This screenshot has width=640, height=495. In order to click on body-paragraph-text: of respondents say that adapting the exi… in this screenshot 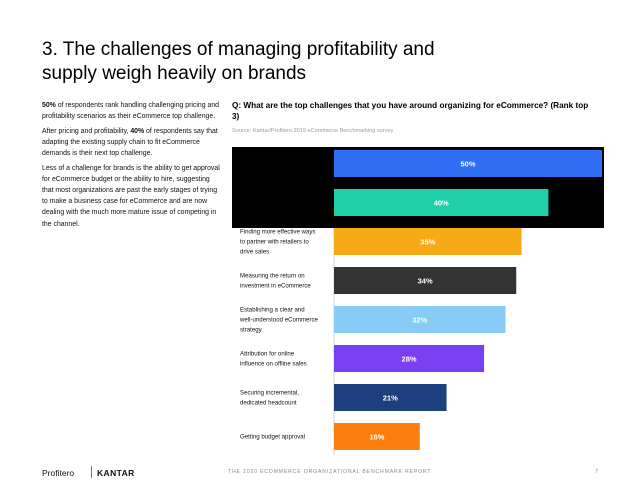, I will do `click(130, 142)`.